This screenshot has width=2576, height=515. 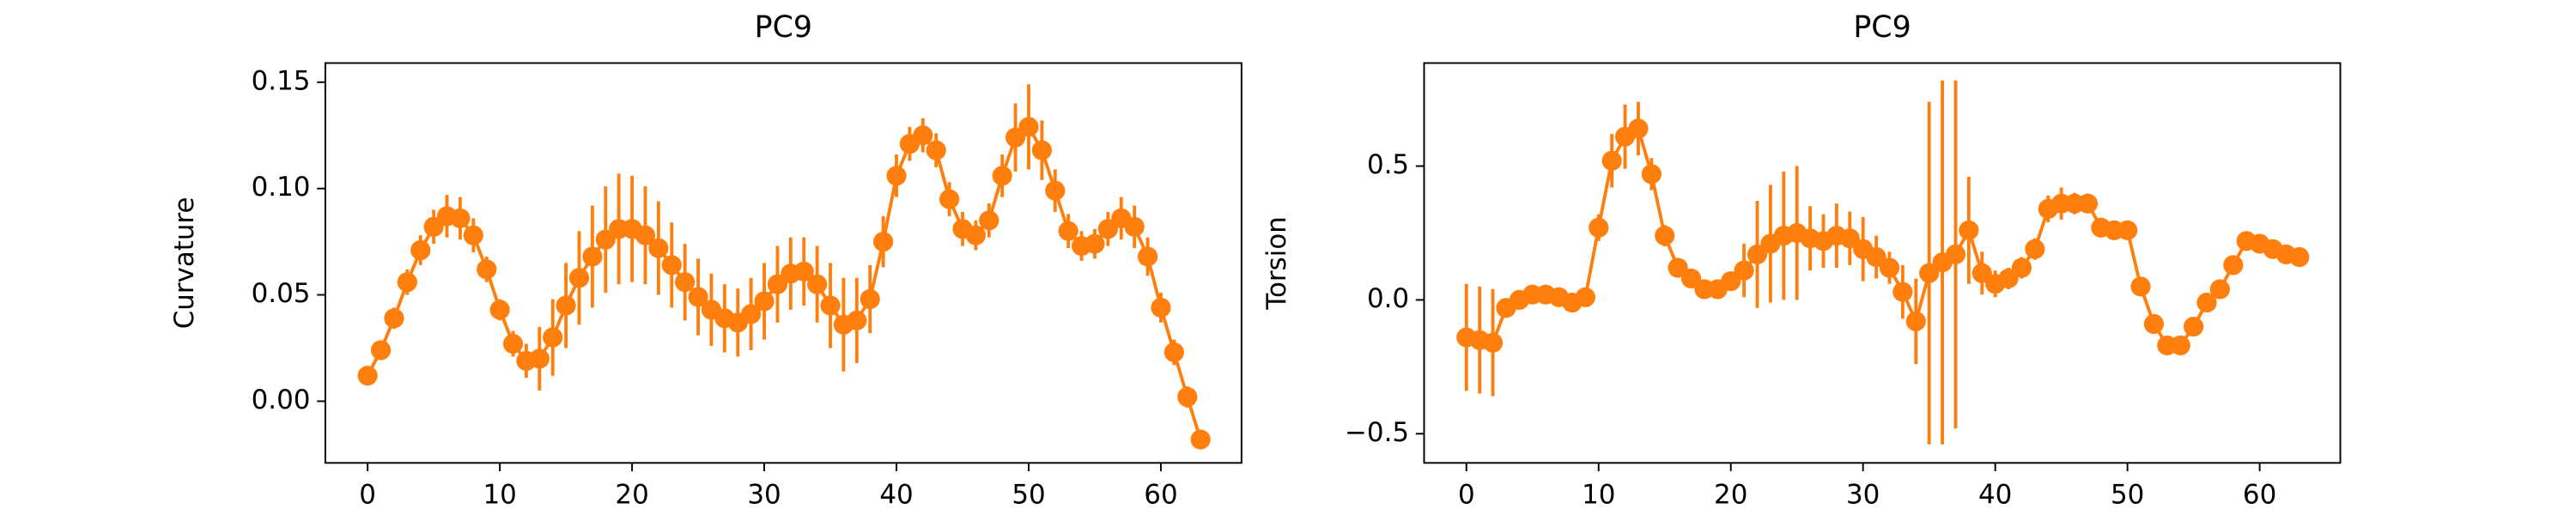 I want to click on y-tick-label: 0.5, so click(x=1388, y=164).